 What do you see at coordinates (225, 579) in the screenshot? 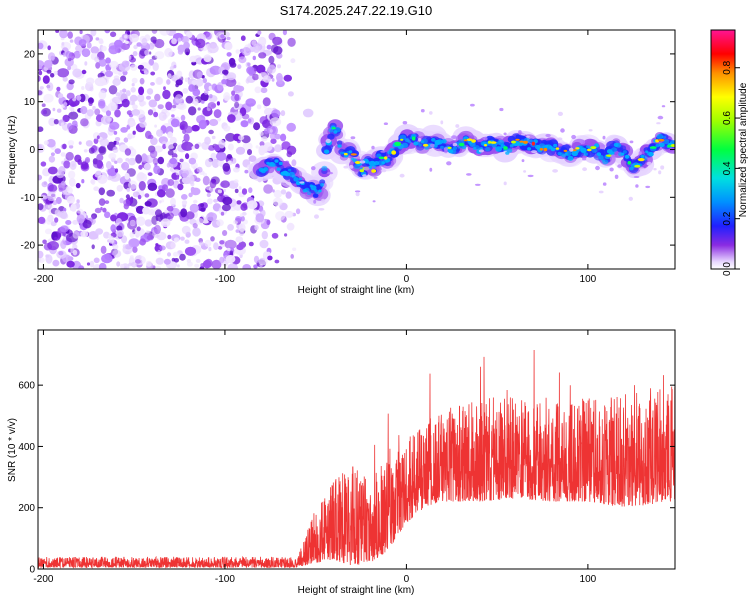
I see `snr-x-tick-label: -100` at bounding box center [225, 579].